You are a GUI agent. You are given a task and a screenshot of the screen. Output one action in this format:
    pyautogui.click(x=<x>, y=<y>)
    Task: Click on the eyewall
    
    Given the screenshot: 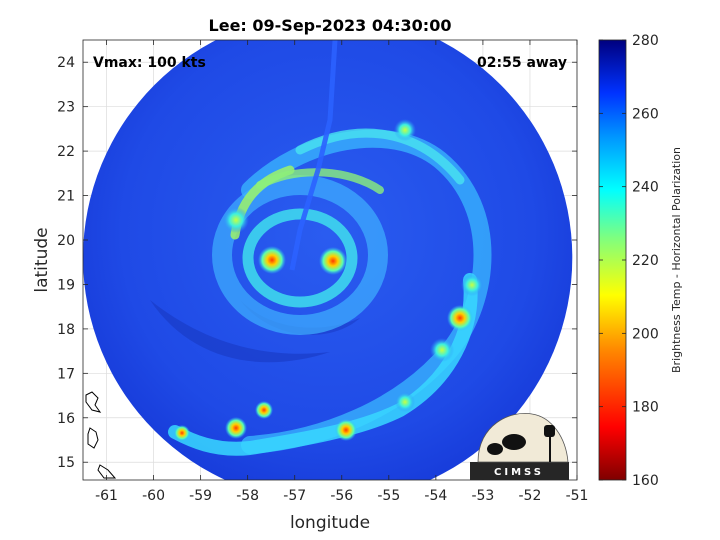 What is the action you would take?
    pyautogui.click(x=300, y=255)
    